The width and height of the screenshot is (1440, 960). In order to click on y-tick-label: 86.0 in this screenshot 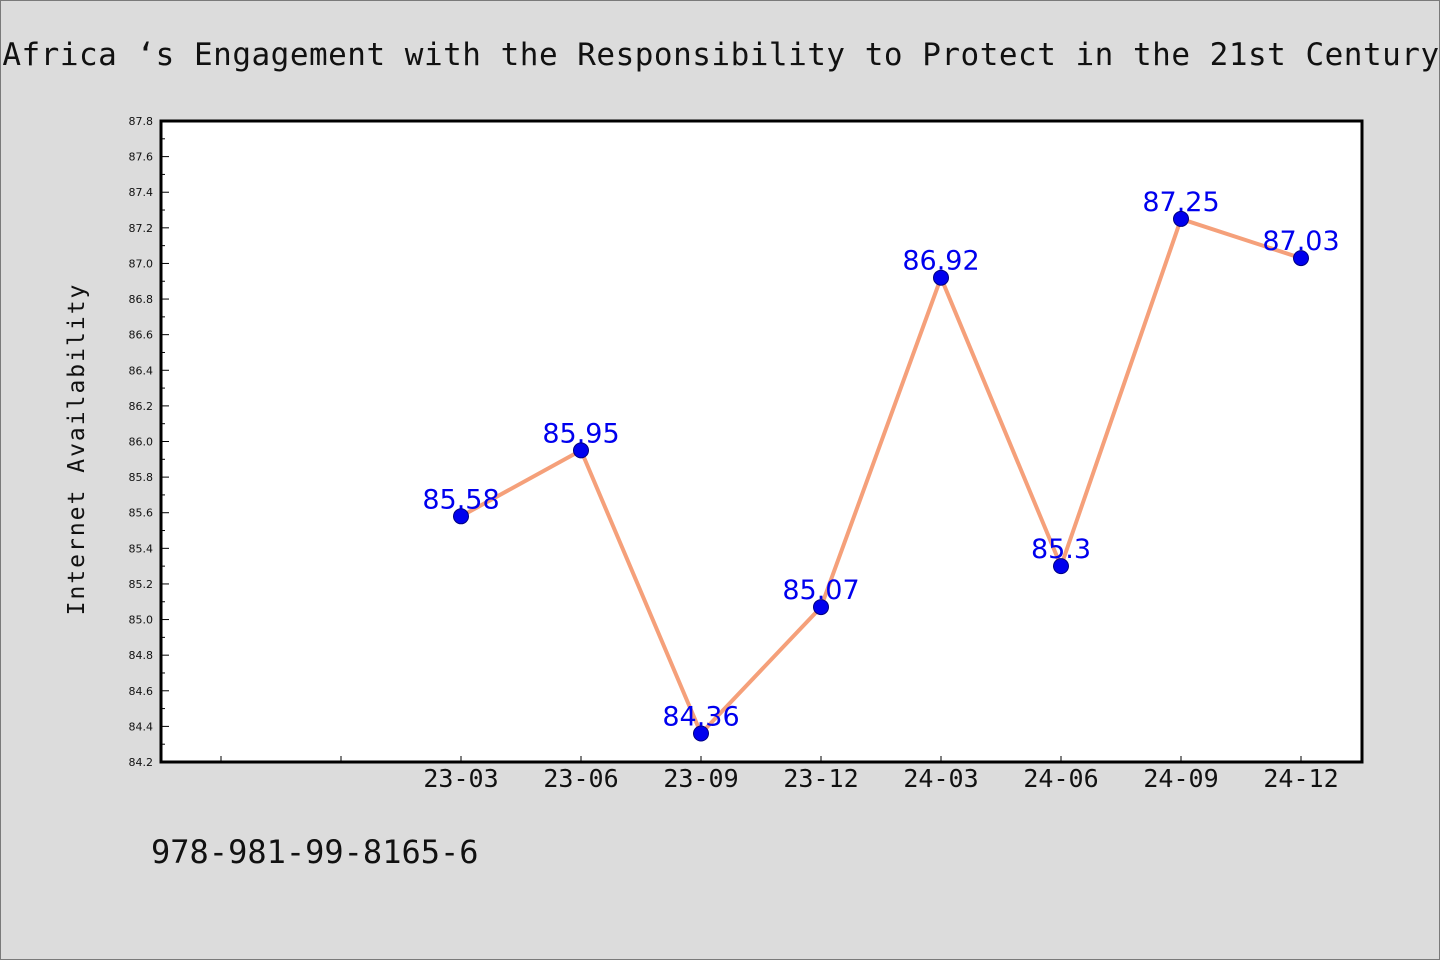, I will do `click(141, 442)`.